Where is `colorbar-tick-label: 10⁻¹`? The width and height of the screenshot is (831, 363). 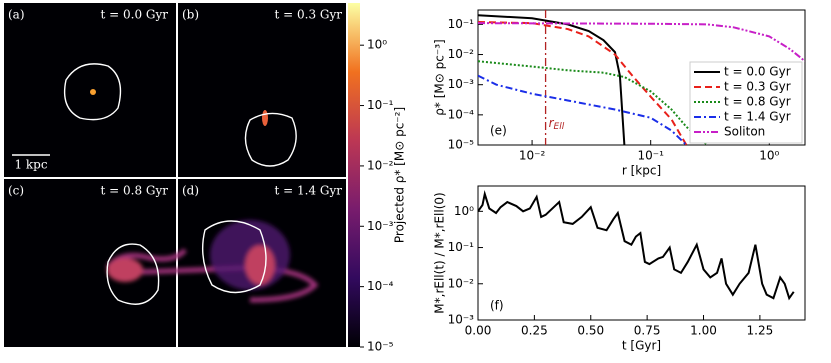
colorbar-tick-label: 10⁻¹ is located at coordinates (380, 105).